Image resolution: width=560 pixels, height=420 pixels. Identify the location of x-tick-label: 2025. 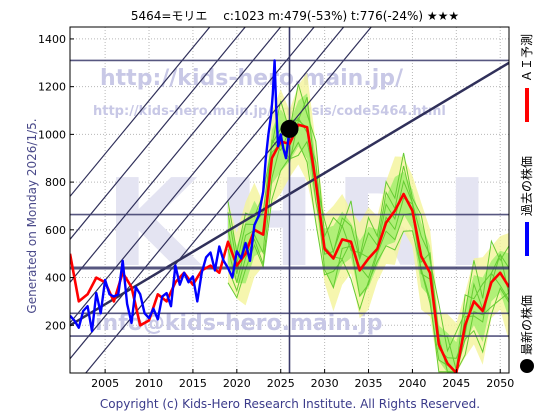
(281, 383).